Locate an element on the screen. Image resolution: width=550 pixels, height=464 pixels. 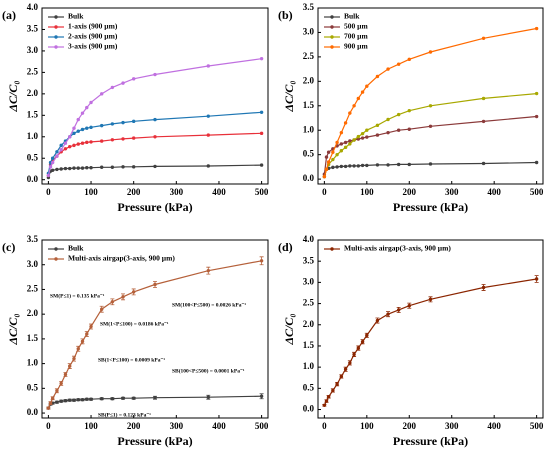
y-tick-label: 0.5 is located at coordinates (309, 387).